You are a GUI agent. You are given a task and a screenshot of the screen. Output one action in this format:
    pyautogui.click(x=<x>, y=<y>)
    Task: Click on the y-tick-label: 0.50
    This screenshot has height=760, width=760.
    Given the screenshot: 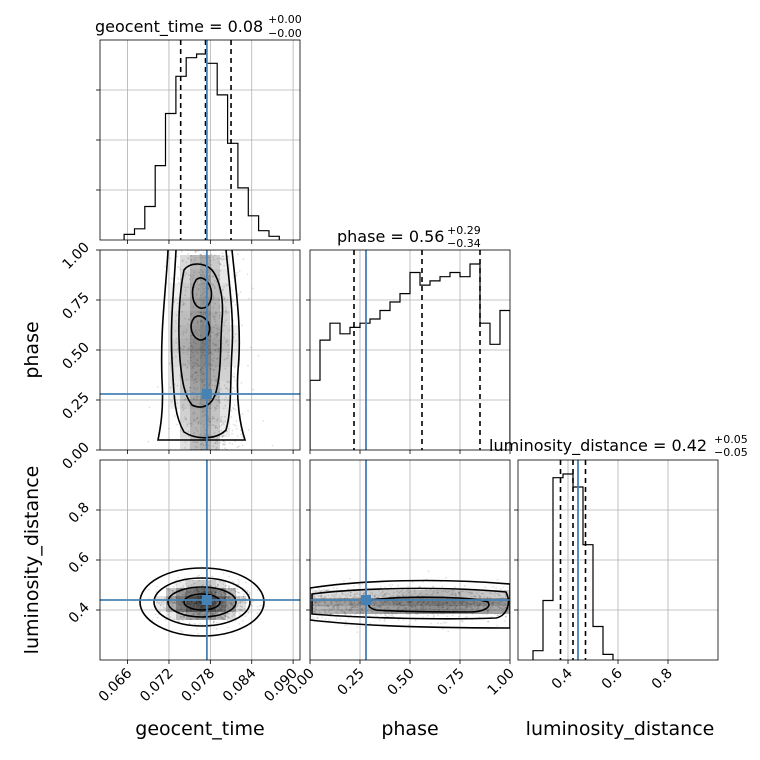 What is the action you would take?
    pyautogui.click(x=75, y=356)
    